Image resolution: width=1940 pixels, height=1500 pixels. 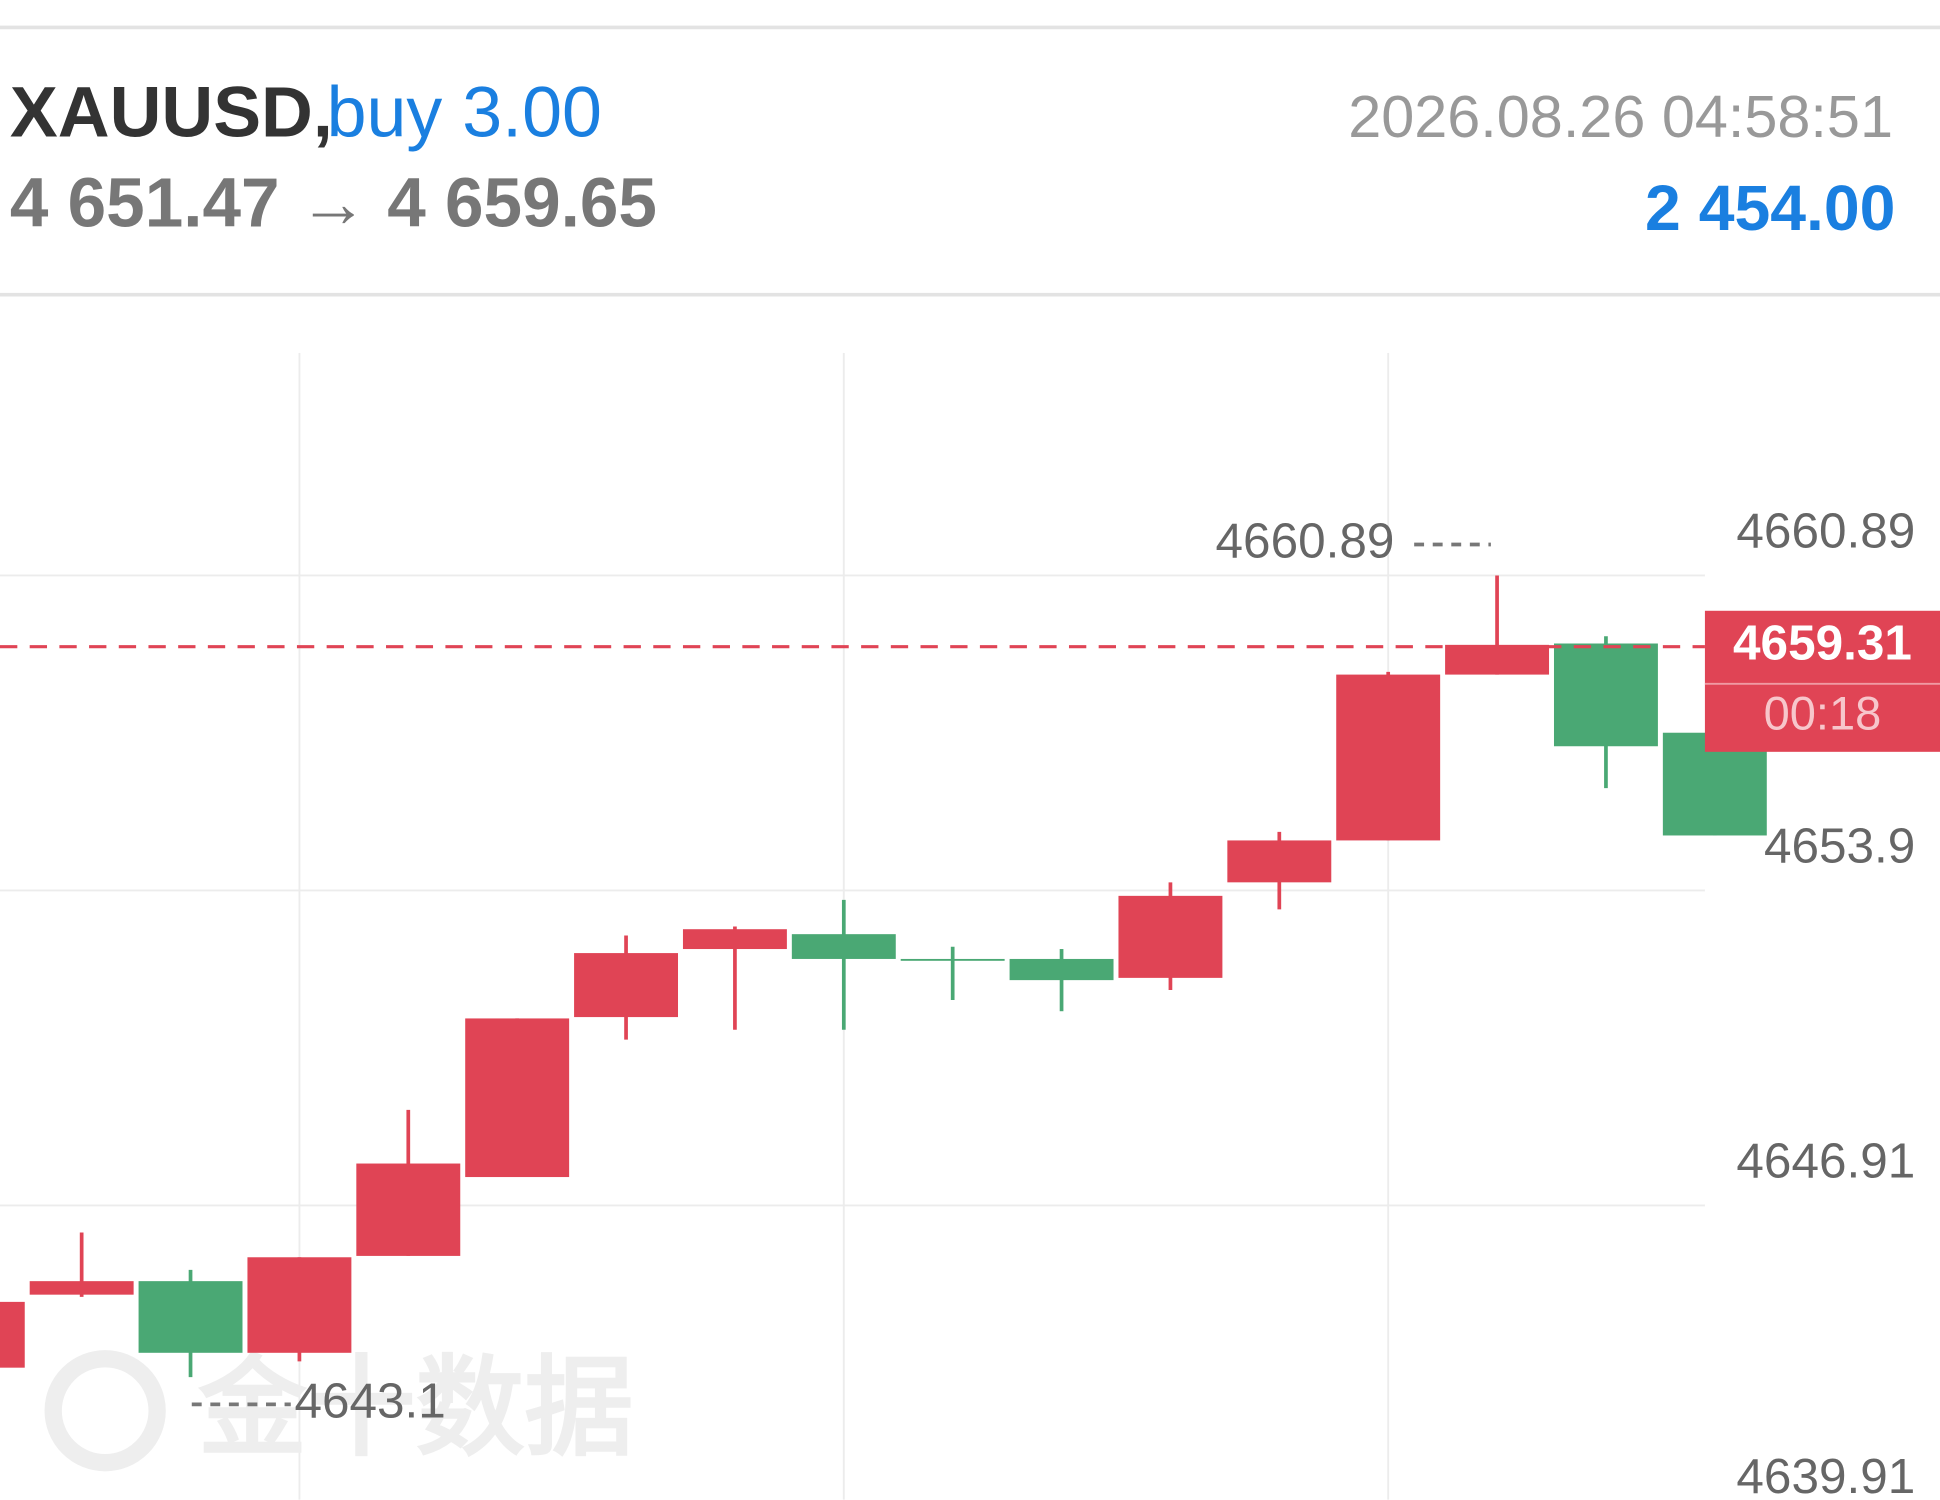 What do you see at coordinates (1822, 643) in the screenshot?
I see `current-price: 4659.31` at bounding box center [1822, 643].